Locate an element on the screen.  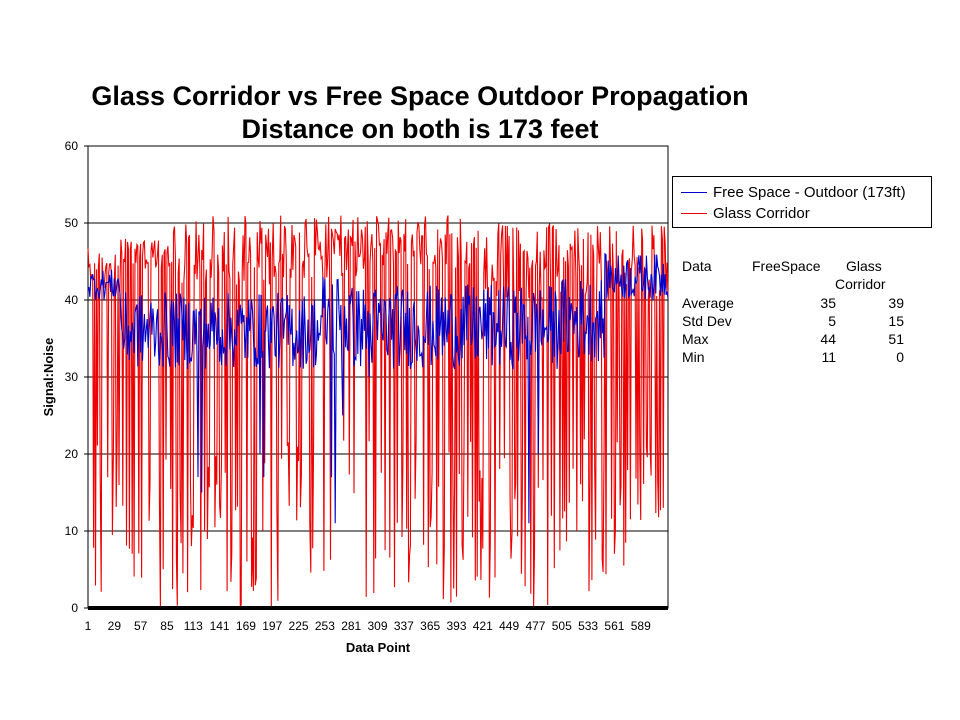
chart-subtitle: Distance on both is 173 feet is located at coordinates (420, 129).